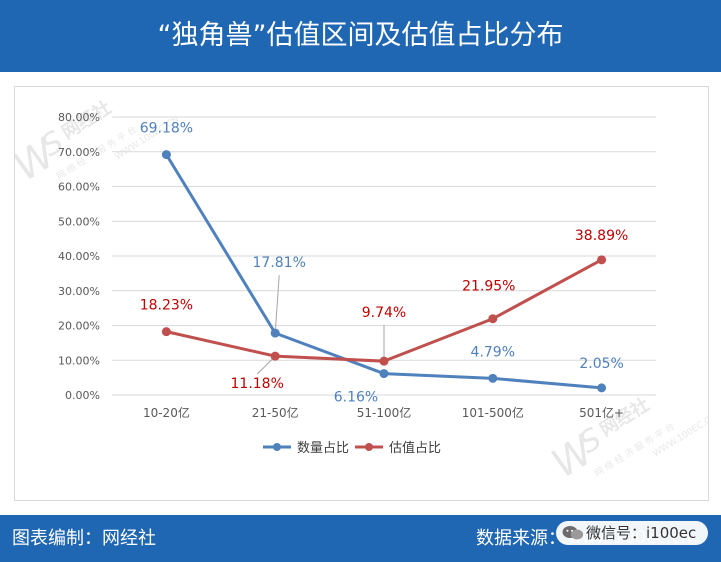 This screenshot has width=721, height=562. Describe the element at coordinates (493, 352) in the screenshot. I see `data-label: 4.79%` at that location.